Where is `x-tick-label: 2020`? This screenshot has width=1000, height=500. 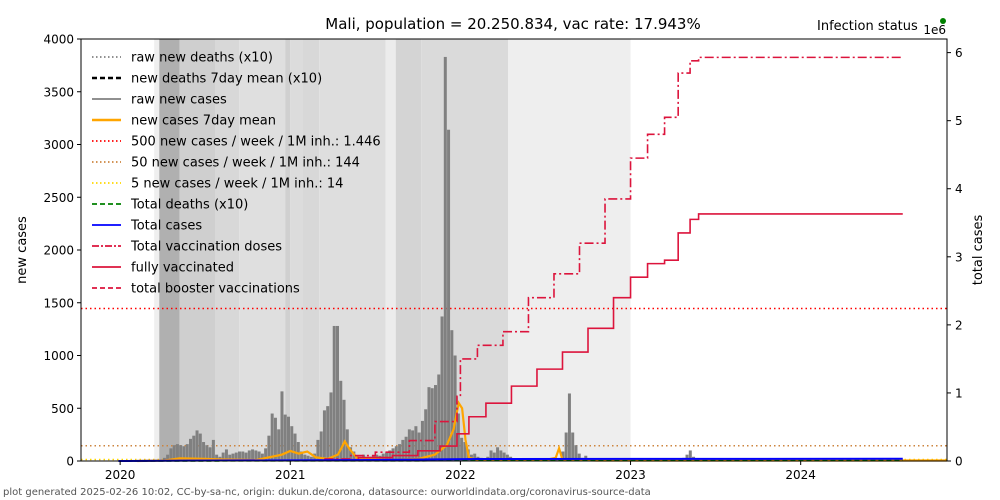
x-tick-label: 2020 is located at coordinates (120, 475).